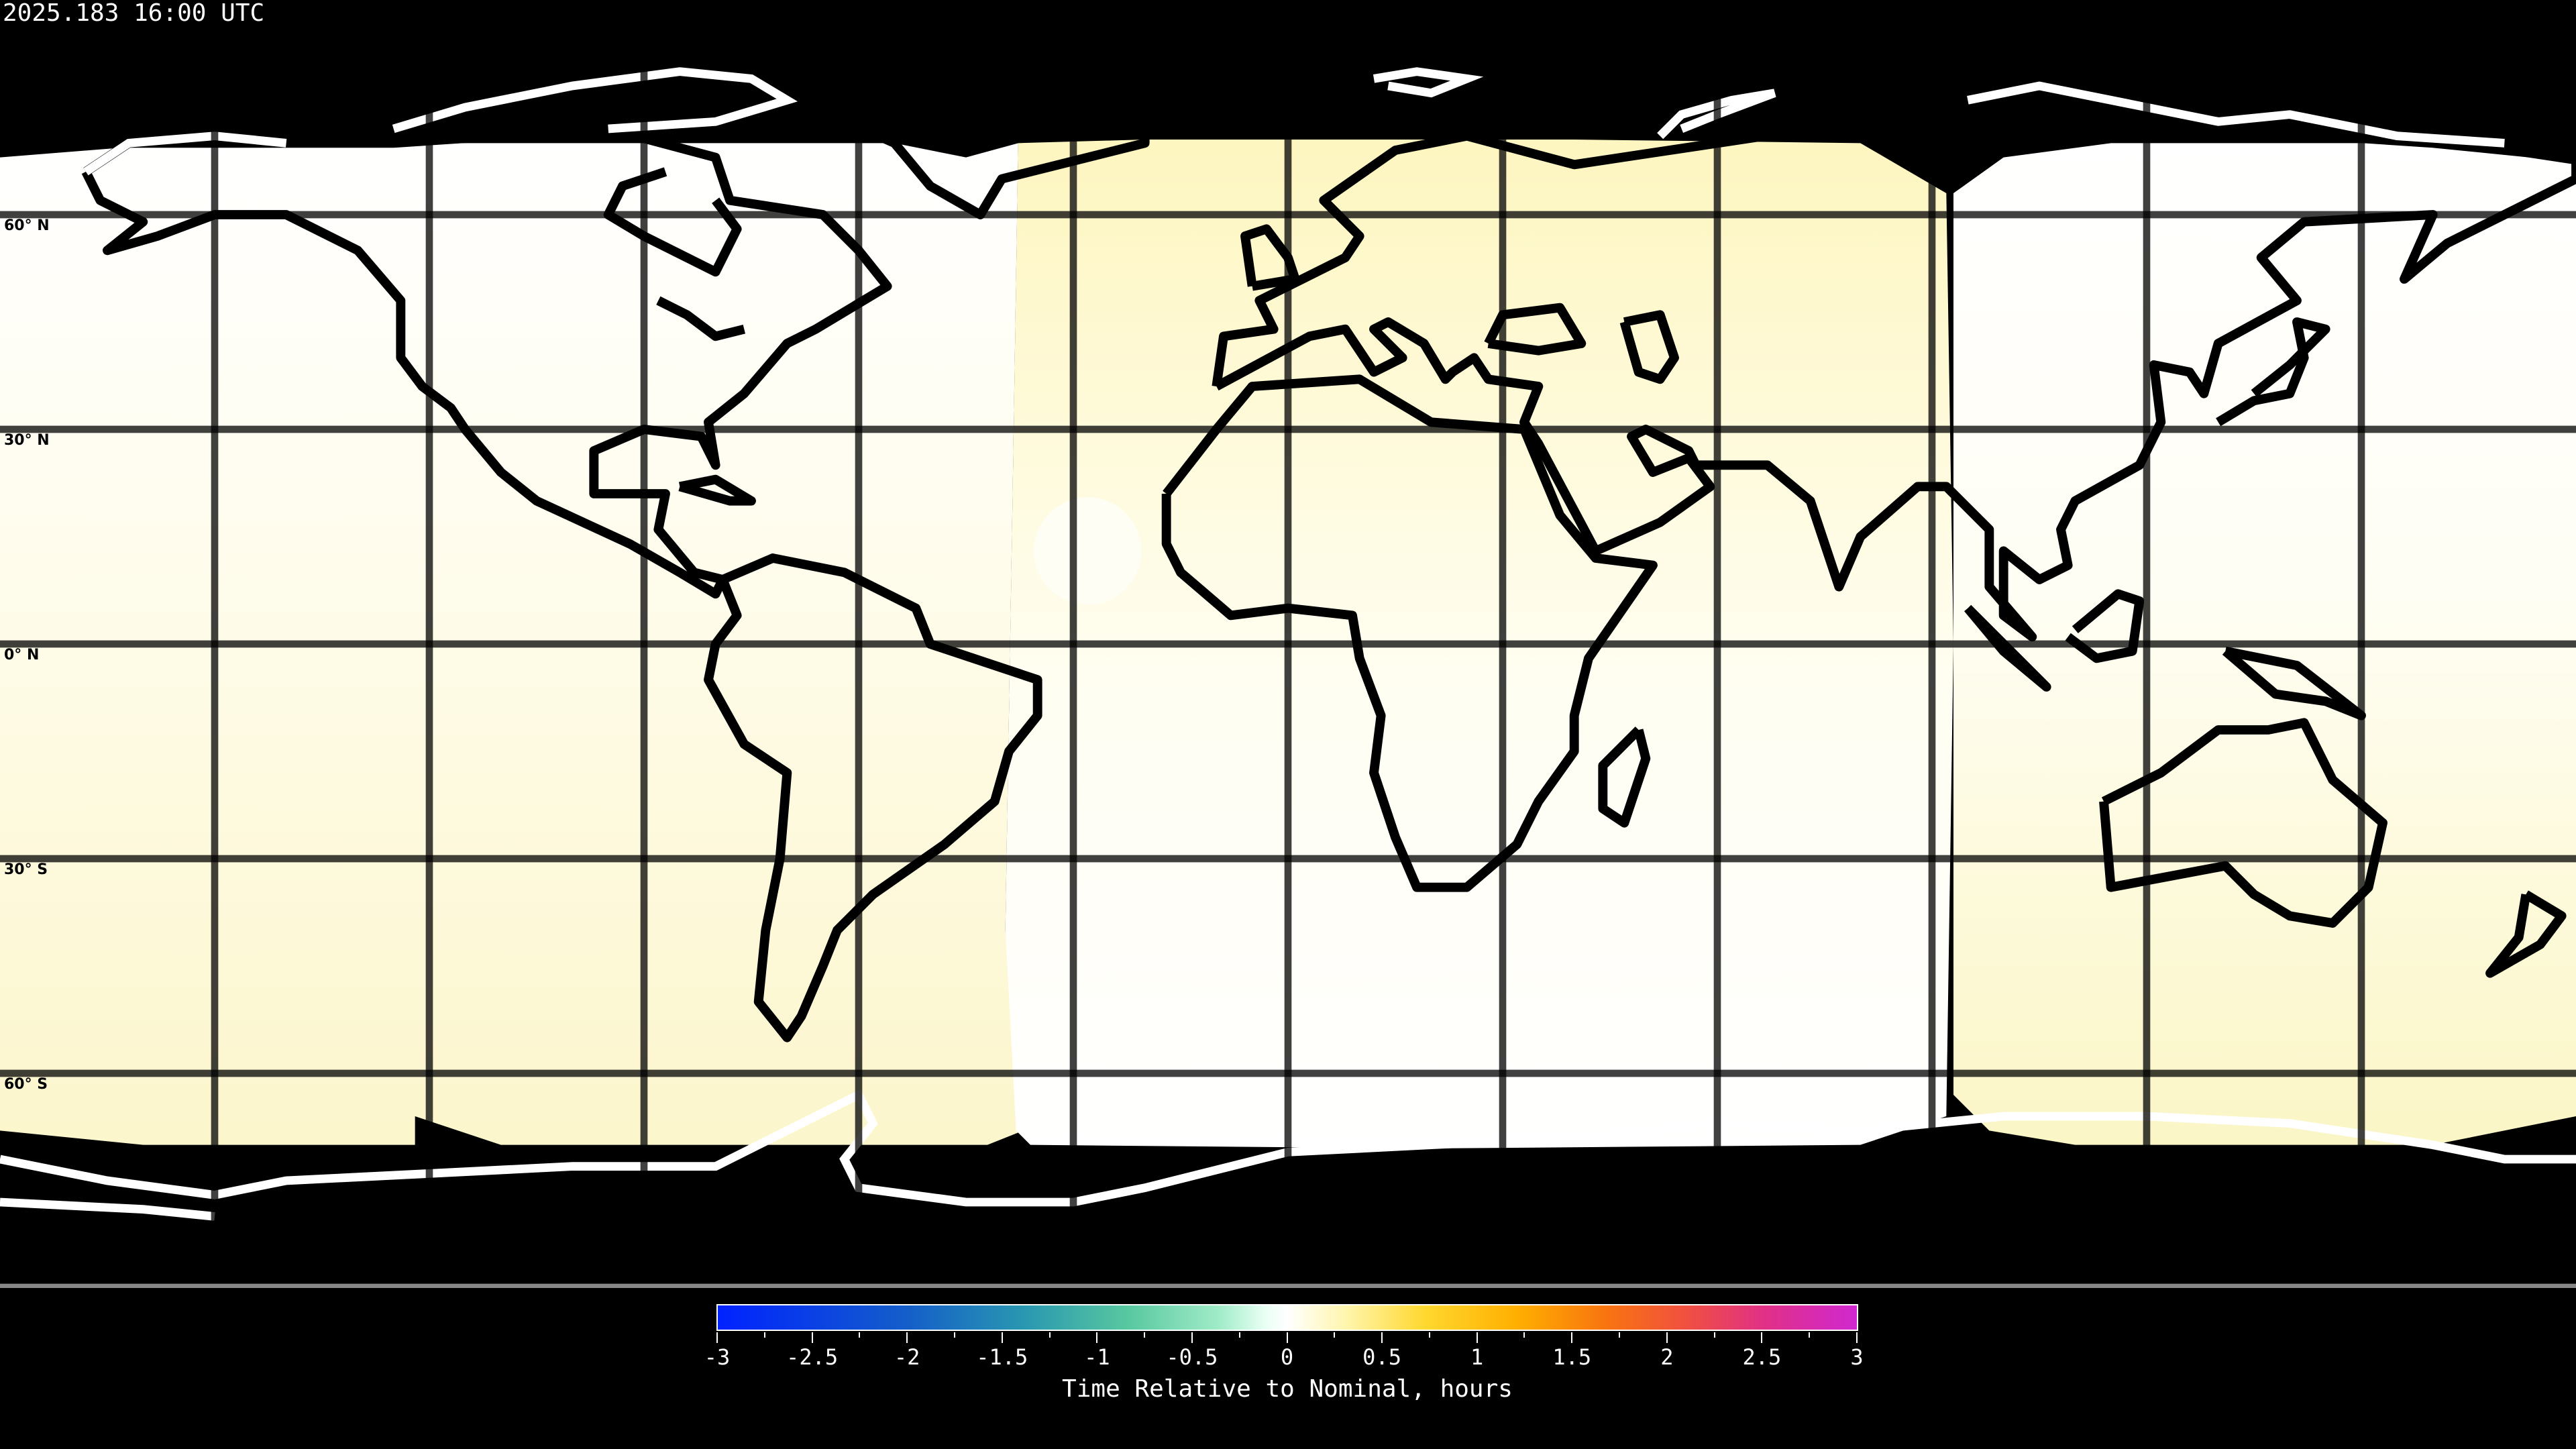 The width and height of the screenshot is (2576, 1449). What do you see at coordinates (1477, 1357) in the screenshot?
I see `colorbar-tick-label: 1` at bounding box center [1477, 1357].